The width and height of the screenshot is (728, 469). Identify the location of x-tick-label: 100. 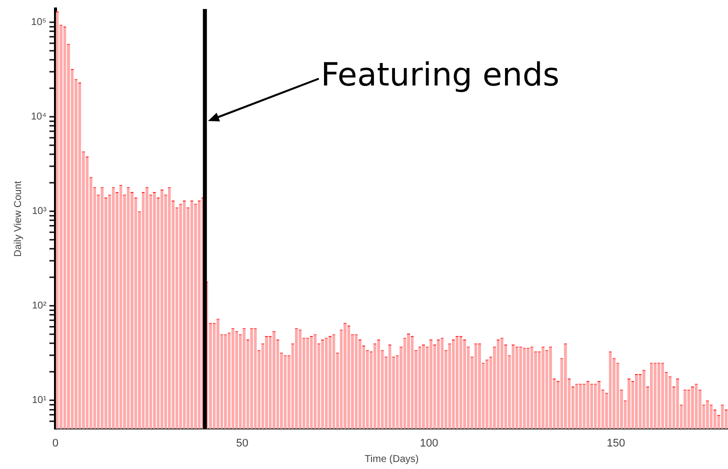
(429, 443).